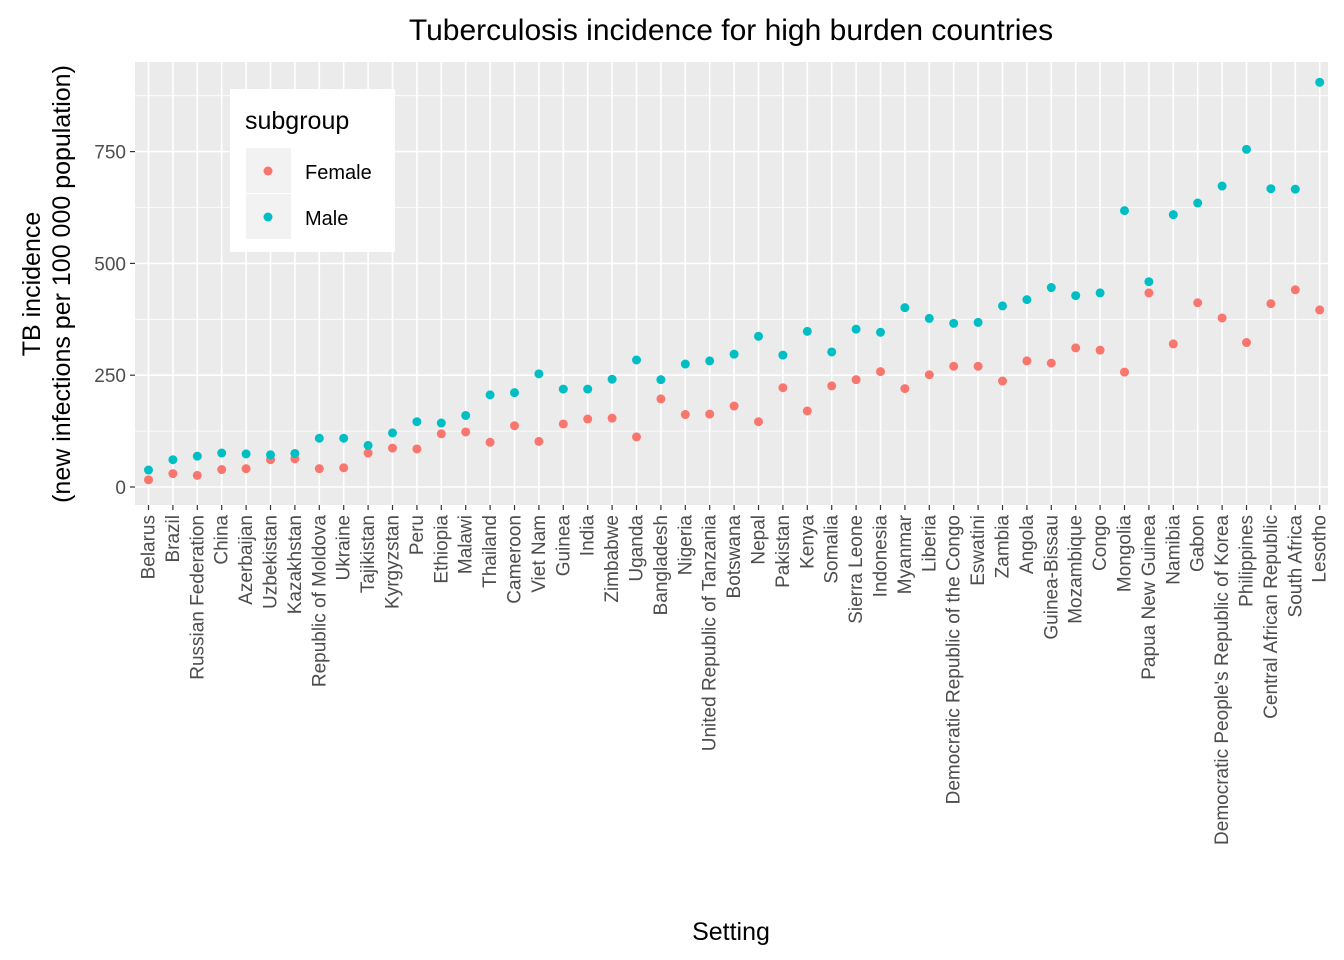  What do you see at coordinates (312, 170) in the screenshot?
I see `legend: subgroup Female Male` at bounding box center [312, 170].